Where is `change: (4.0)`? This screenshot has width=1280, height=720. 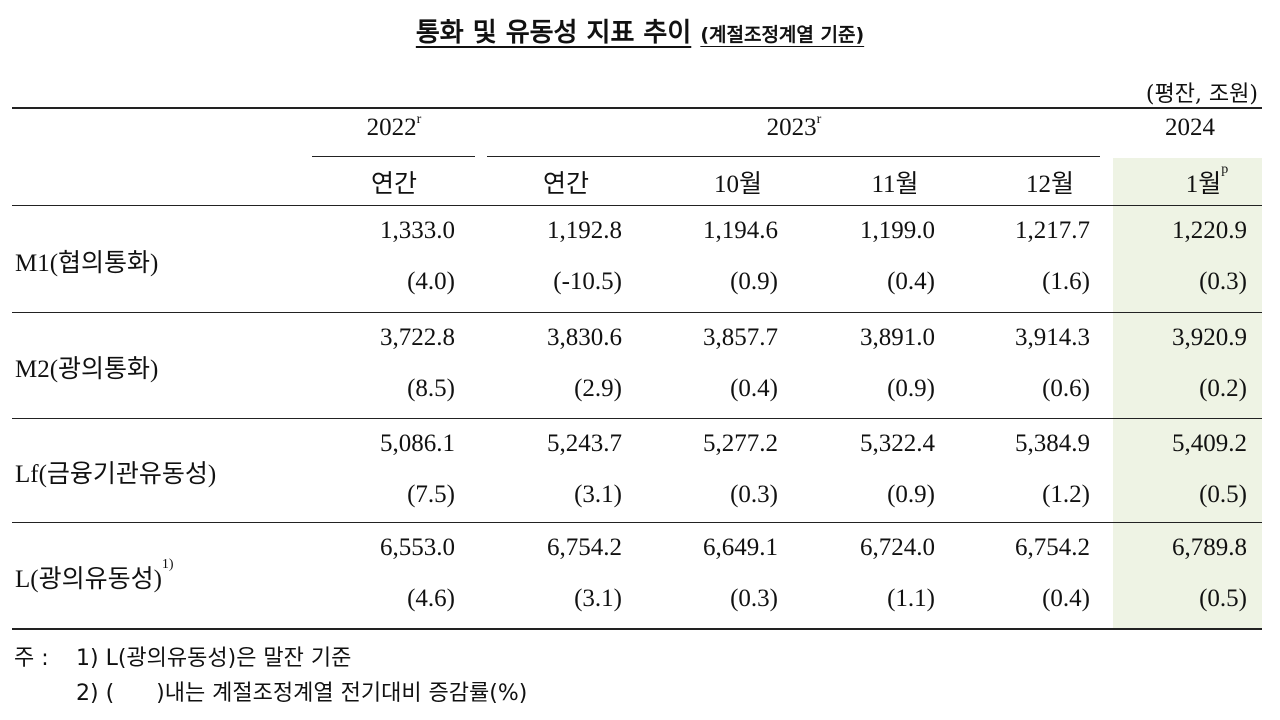 change: (4.0) is located at coordinates (431, 281).